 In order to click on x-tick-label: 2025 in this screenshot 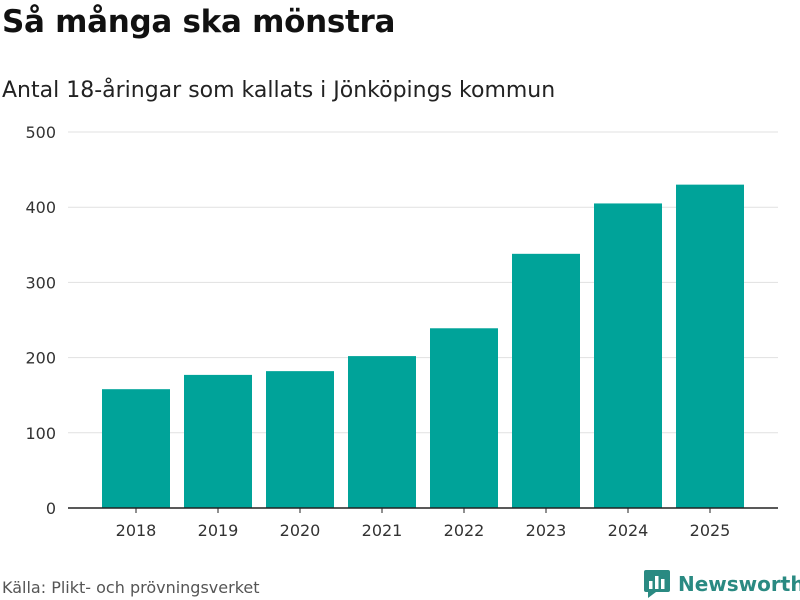, I will do `click(710, 530)`.